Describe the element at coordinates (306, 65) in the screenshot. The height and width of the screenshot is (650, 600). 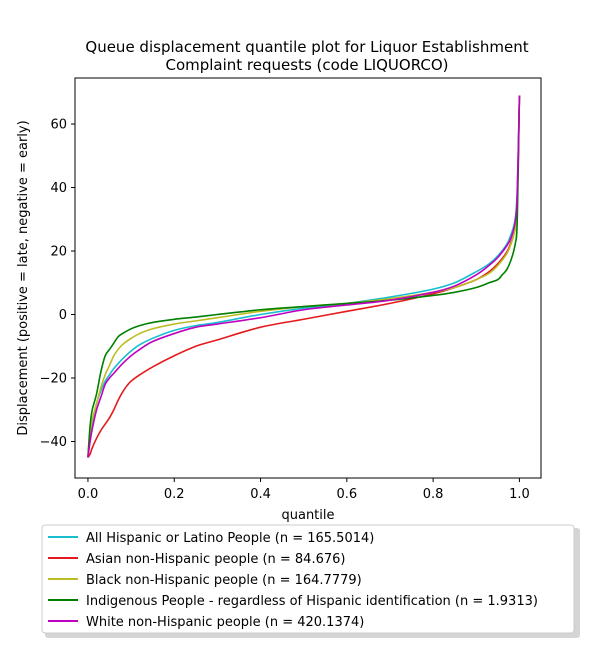
I see `chart-title-line-2: Complaint requests (code LIQUORCO)` at that location.